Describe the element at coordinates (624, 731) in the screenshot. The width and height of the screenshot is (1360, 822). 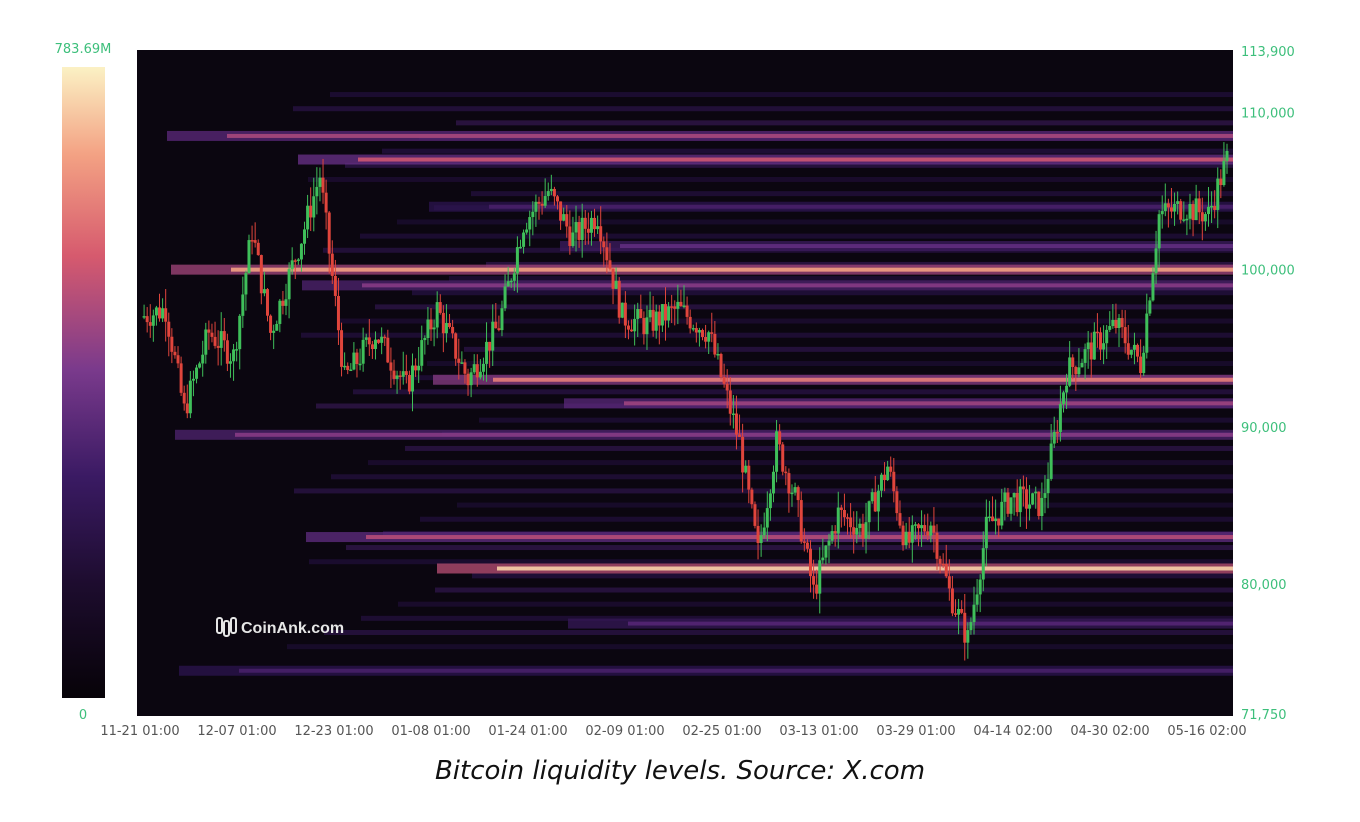
I see `x-tick-label: 02-09 01:00` at that location.